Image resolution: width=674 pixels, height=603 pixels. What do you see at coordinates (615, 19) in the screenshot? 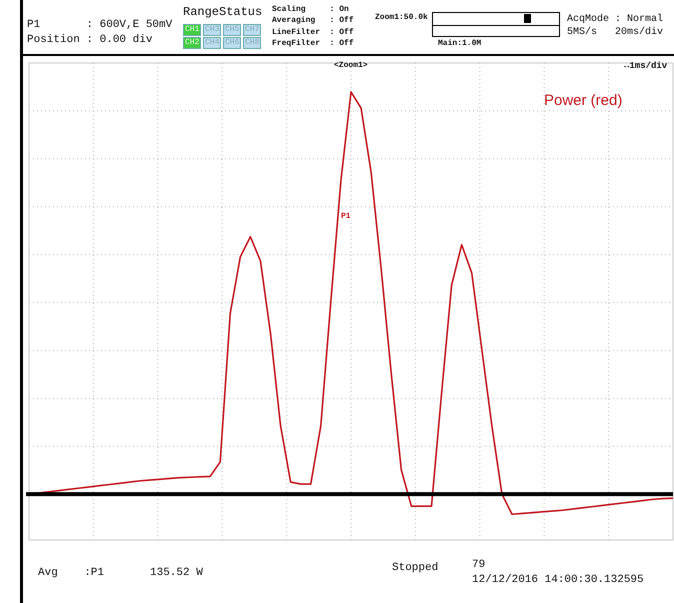
I see `text: AcqMode : Normal` at bounding box center [615, 19].